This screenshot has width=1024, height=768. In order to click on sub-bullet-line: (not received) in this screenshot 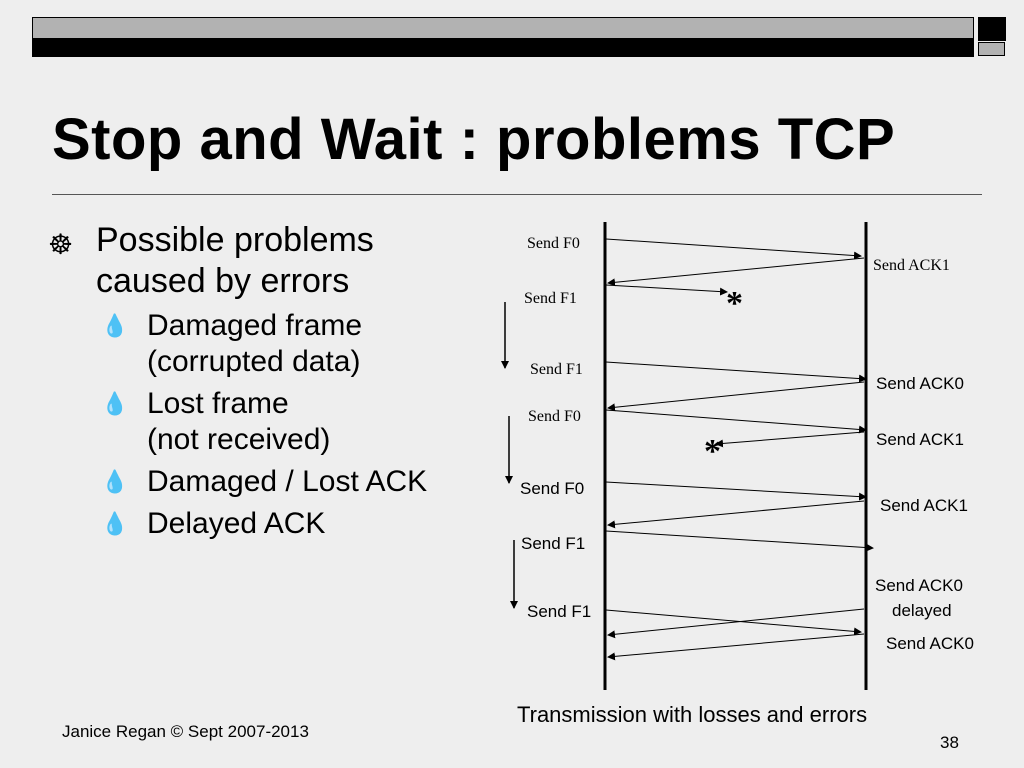, I will do `click(239, 439)`.